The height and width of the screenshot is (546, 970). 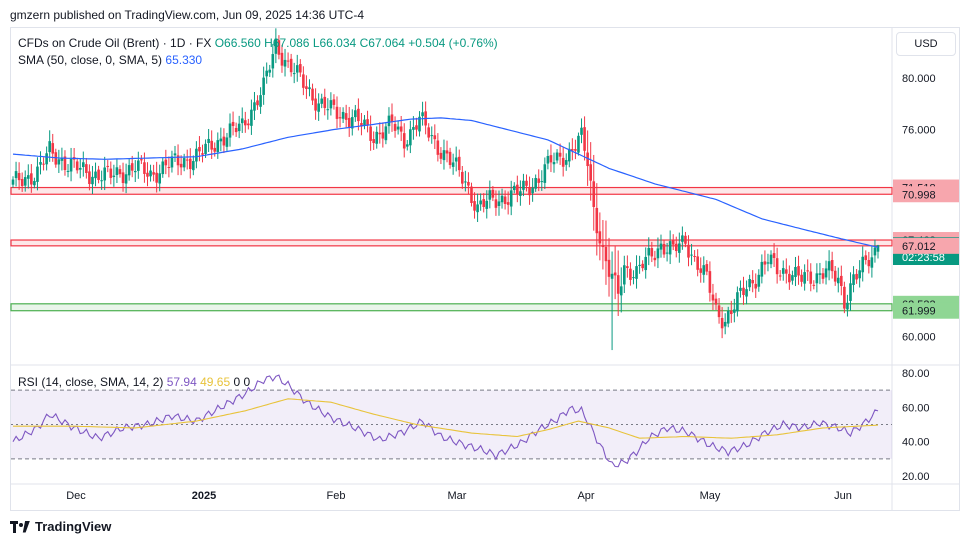 What do you see at coordinates (451, 307) in the screenshot?
I see `support-zone` at bounding box center [451, 307].